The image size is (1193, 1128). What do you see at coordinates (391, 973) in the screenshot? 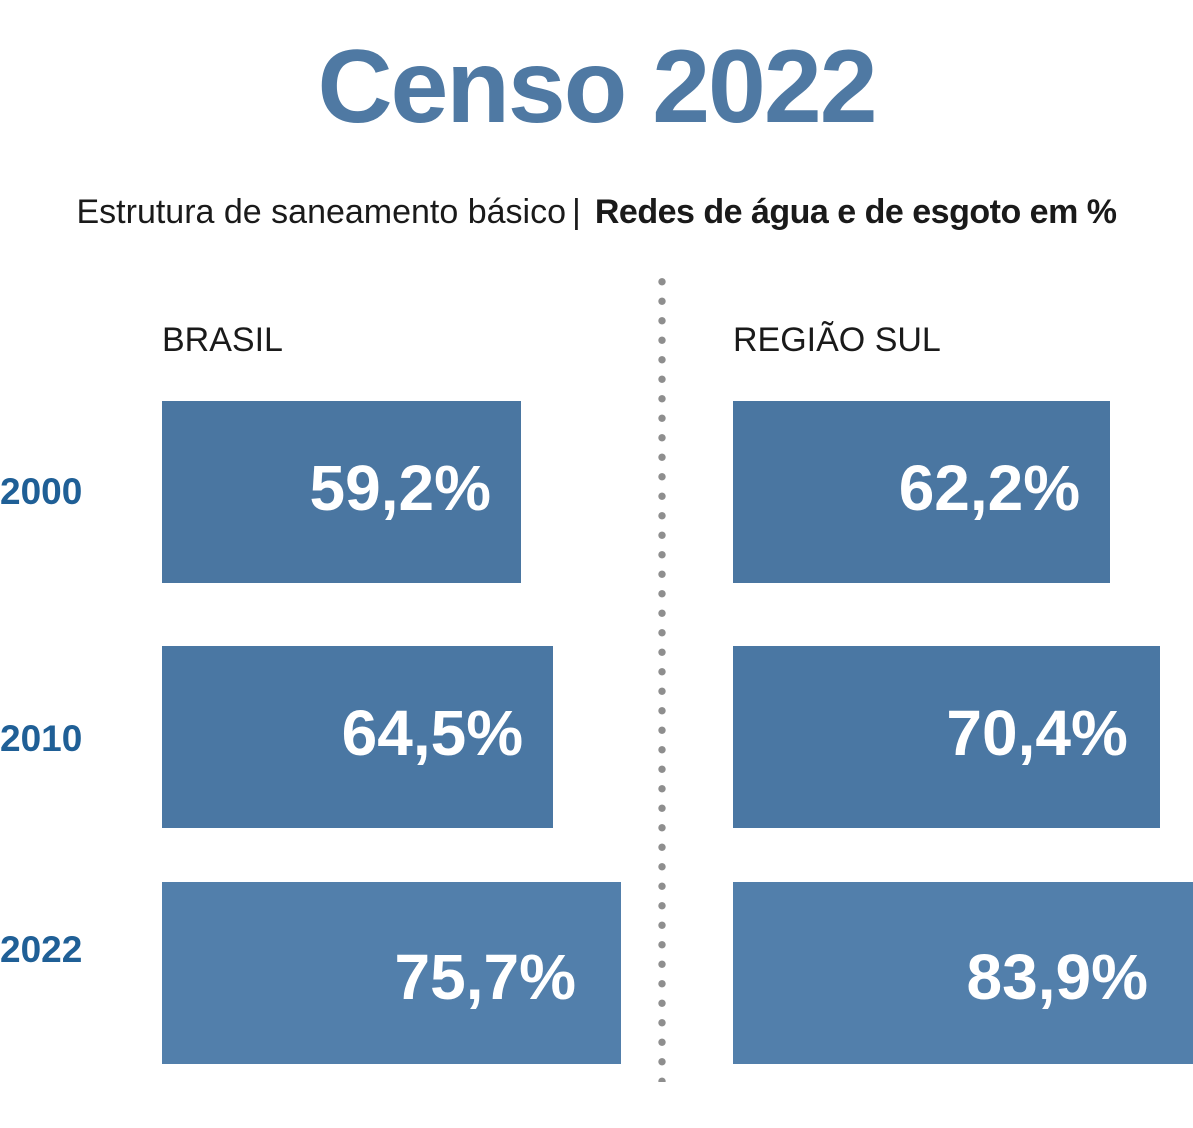
I see `bar-brasil-2022` at bounding box center [391, 973].